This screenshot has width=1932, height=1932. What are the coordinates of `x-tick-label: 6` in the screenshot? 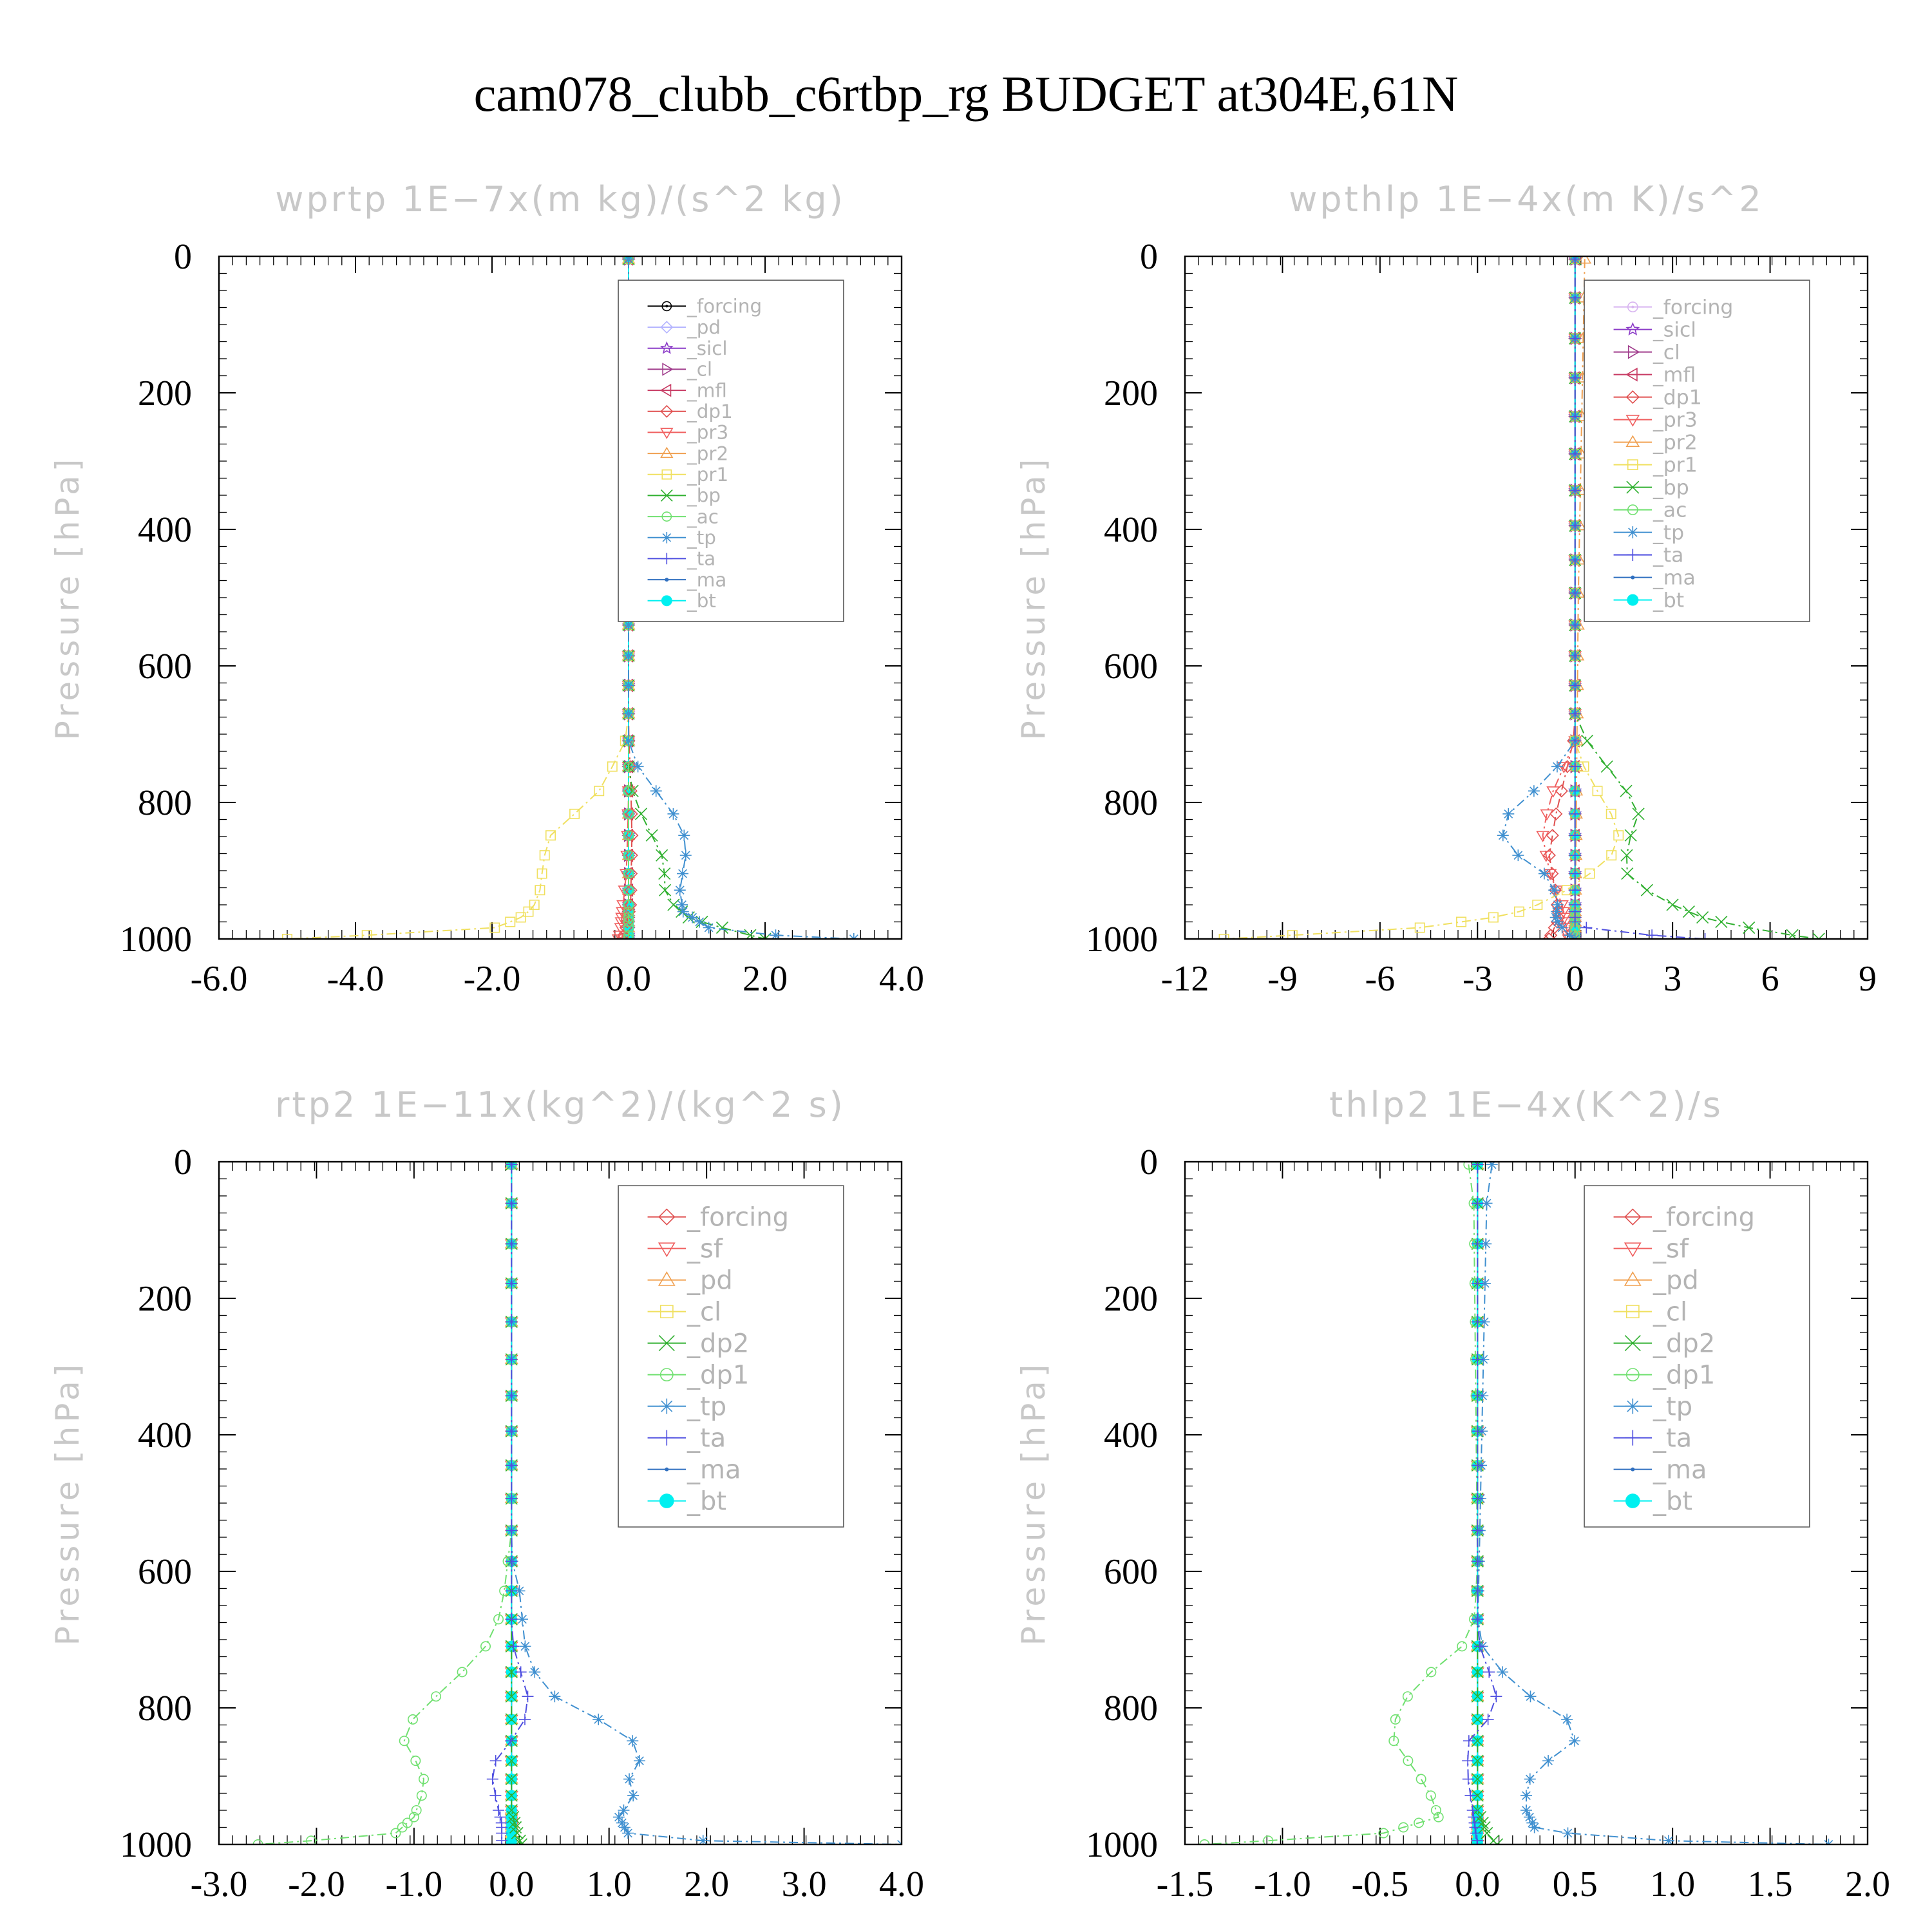 It's located at (1770, 979).